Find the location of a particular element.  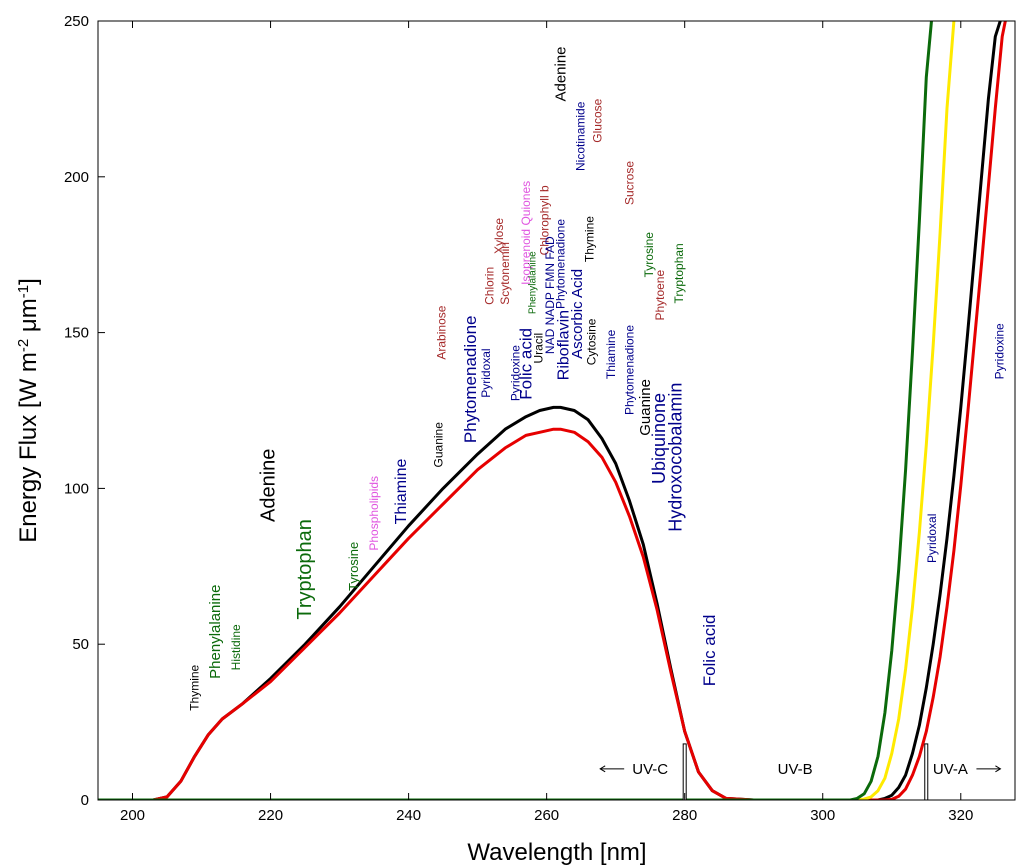

annotation-label: Sucrose is located at coordinates (630, 183).